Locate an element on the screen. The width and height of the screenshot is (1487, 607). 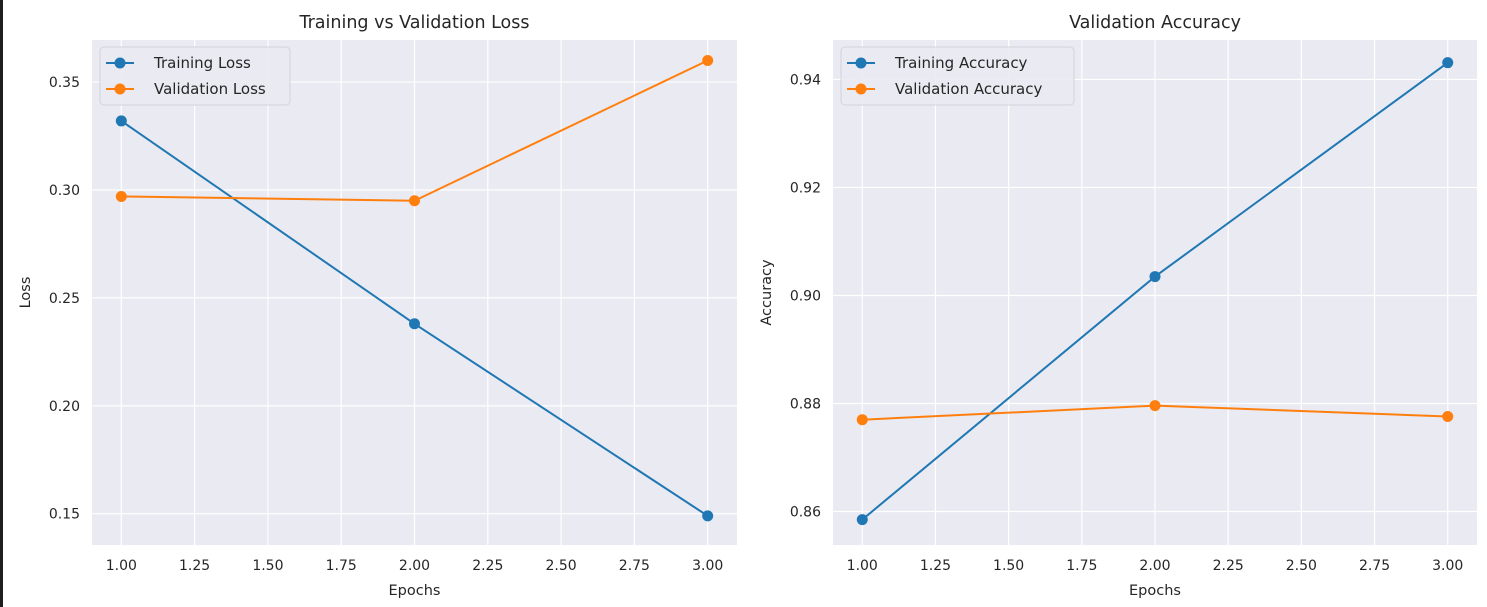
legend-label: Validation Accuracy is located at coordinates (968, 89).